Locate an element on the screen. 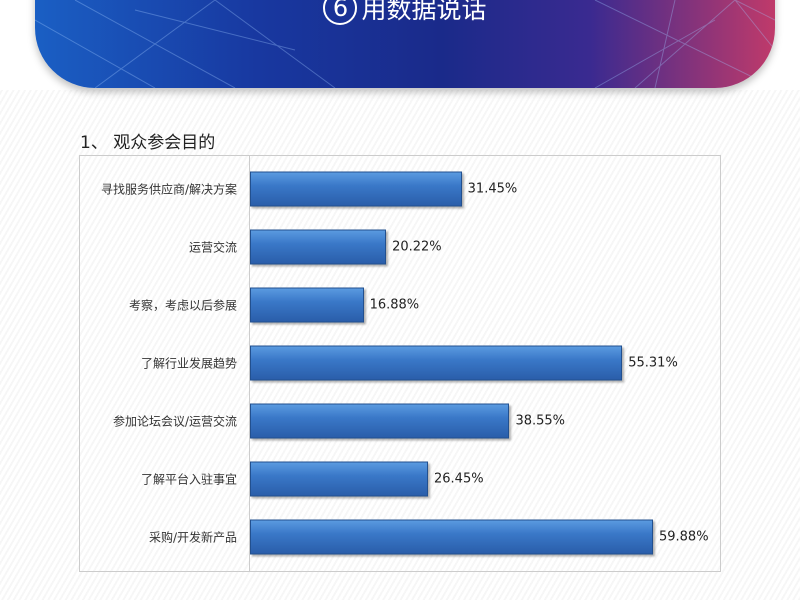  banner-title: 用数据说话 is located at coordinates (424, 12).